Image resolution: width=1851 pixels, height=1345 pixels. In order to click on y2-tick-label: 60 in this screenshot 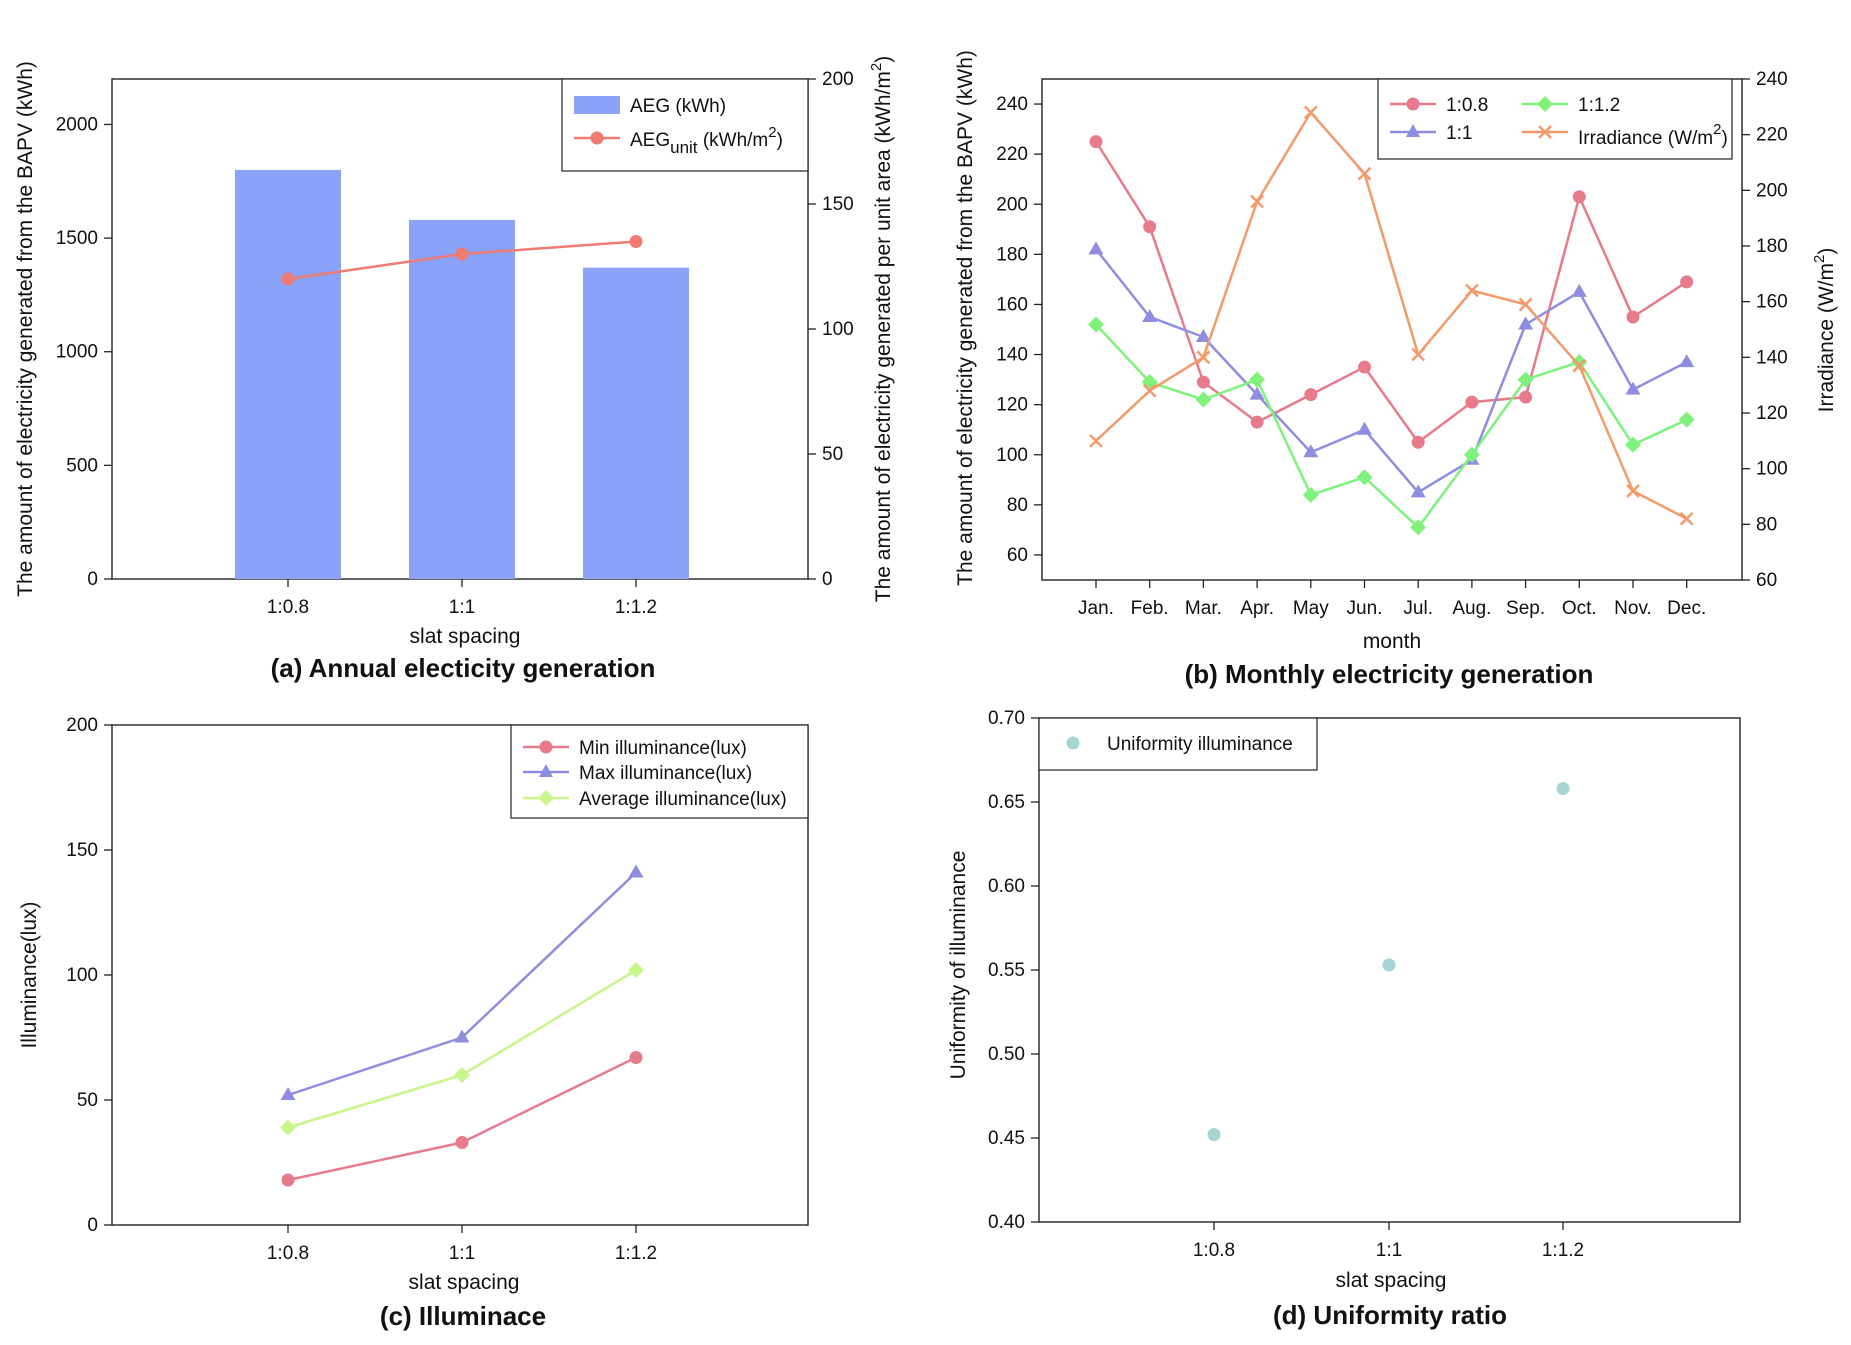, I will do `click(1766, 580)`.